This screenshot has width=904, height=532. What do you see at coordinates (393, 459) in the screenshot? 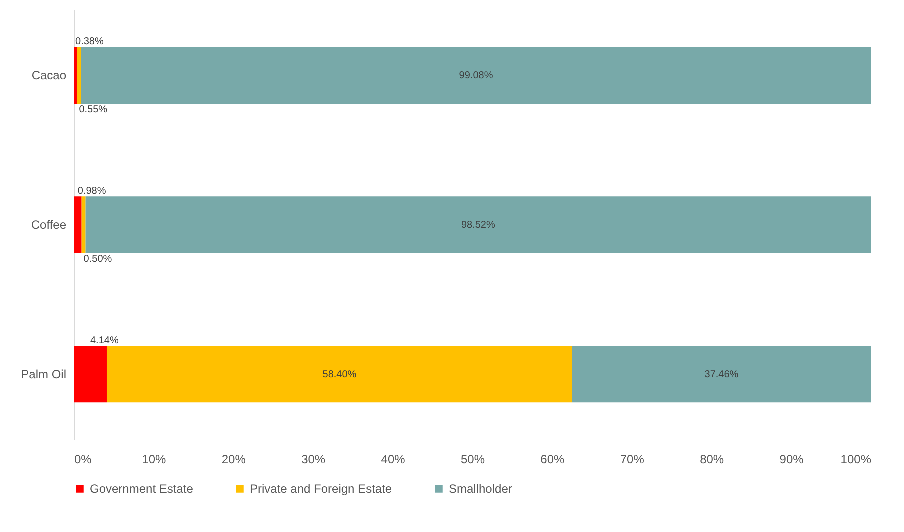
I see `x-tick-label: 40%` at bounding box center [393, 459].